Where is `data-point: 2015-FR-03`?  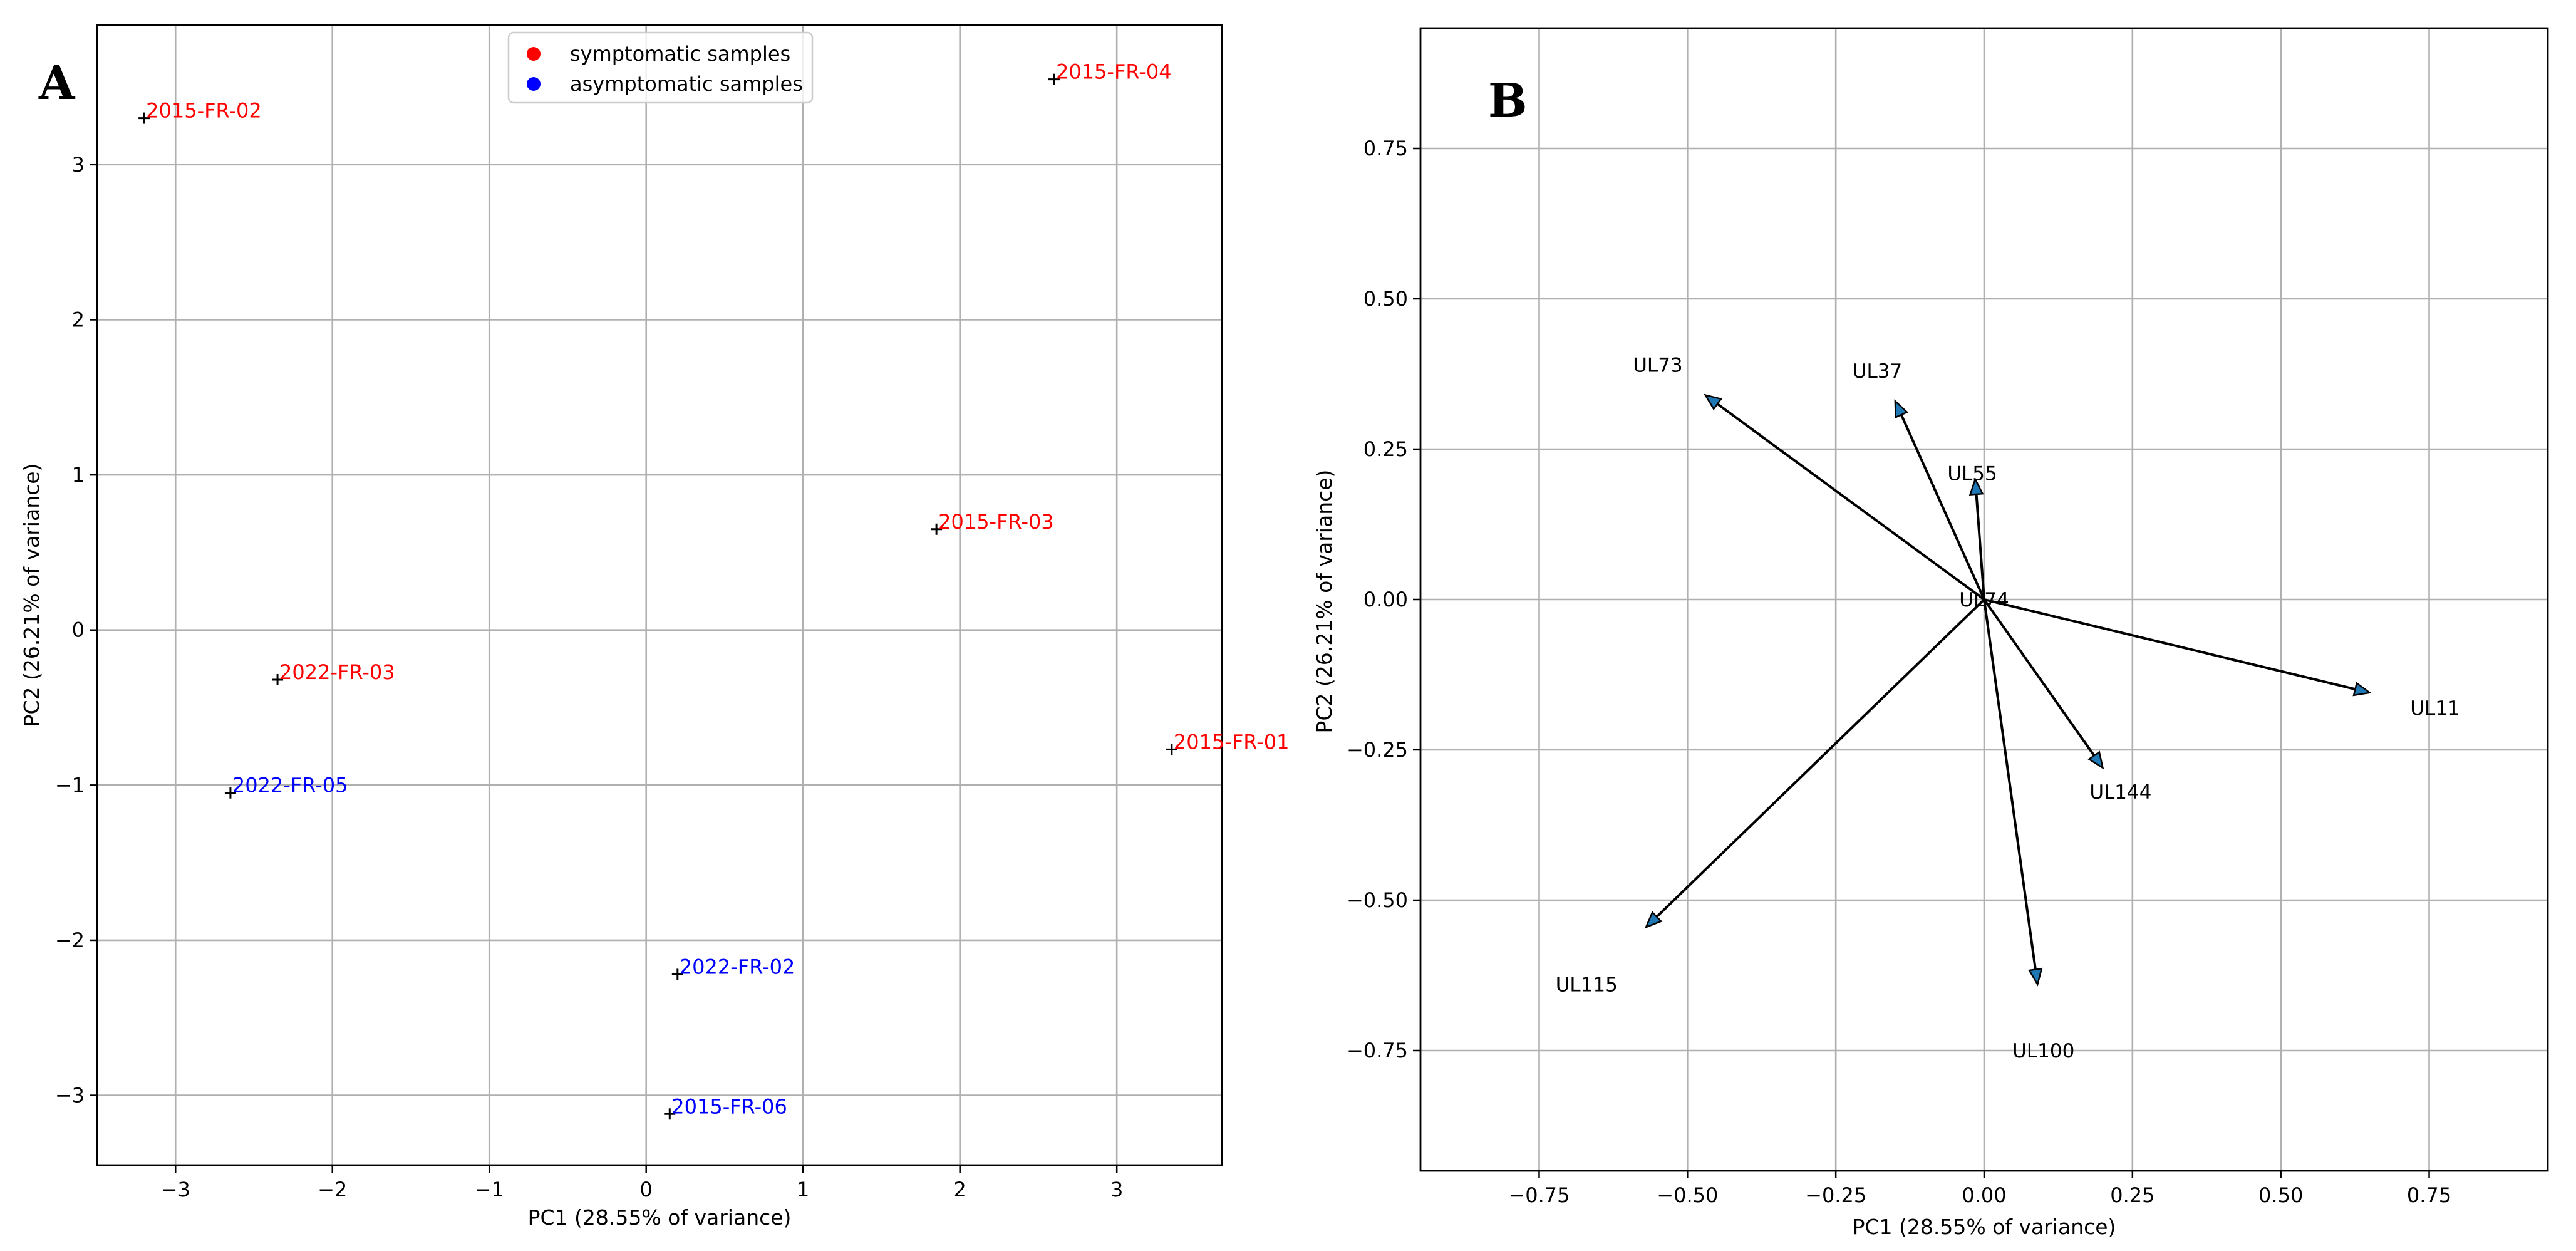
data-point: 2015-FR-03 is located at coordinates (992, 522).